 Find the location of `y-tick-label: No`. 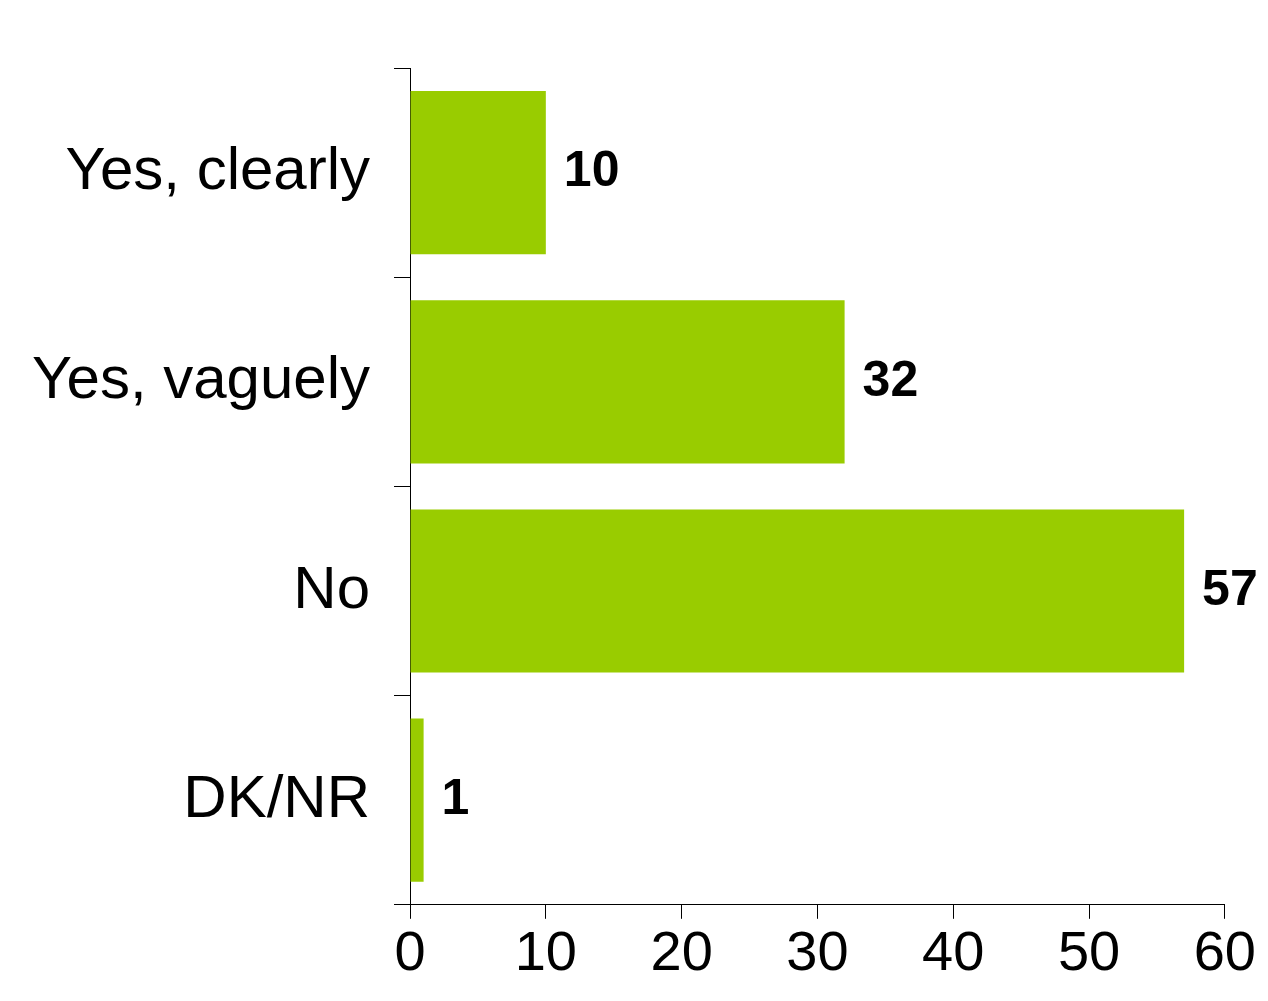

y-tick-label: No is located at coordinates (332, 587).